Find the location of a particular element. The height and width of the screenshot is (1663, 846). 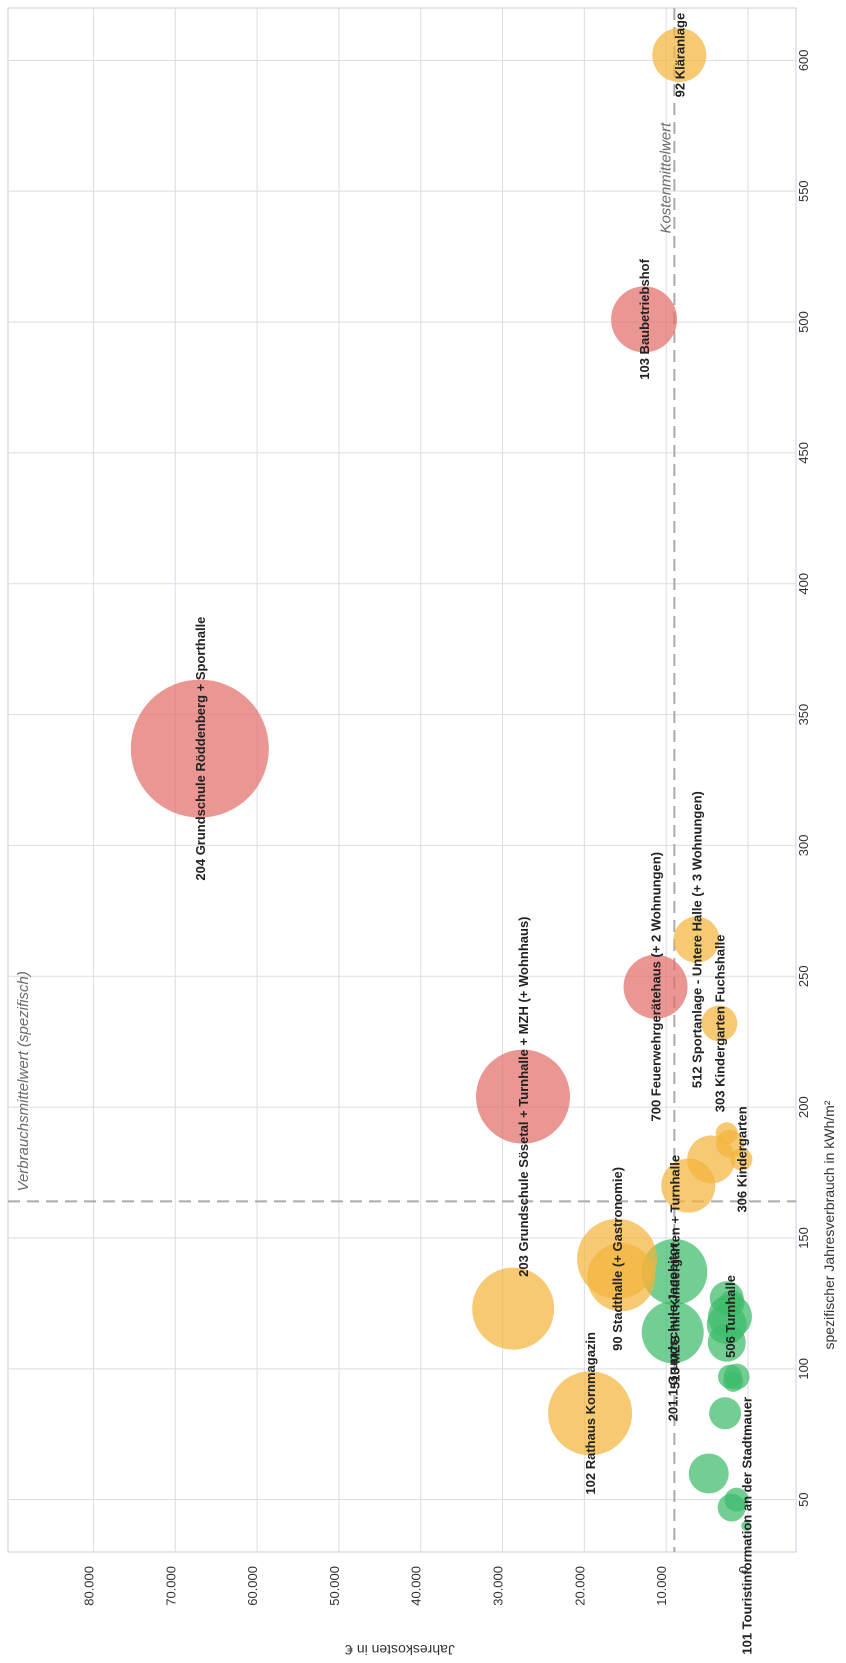

x-tick-label: 450 is located at coordinates (803, 453).